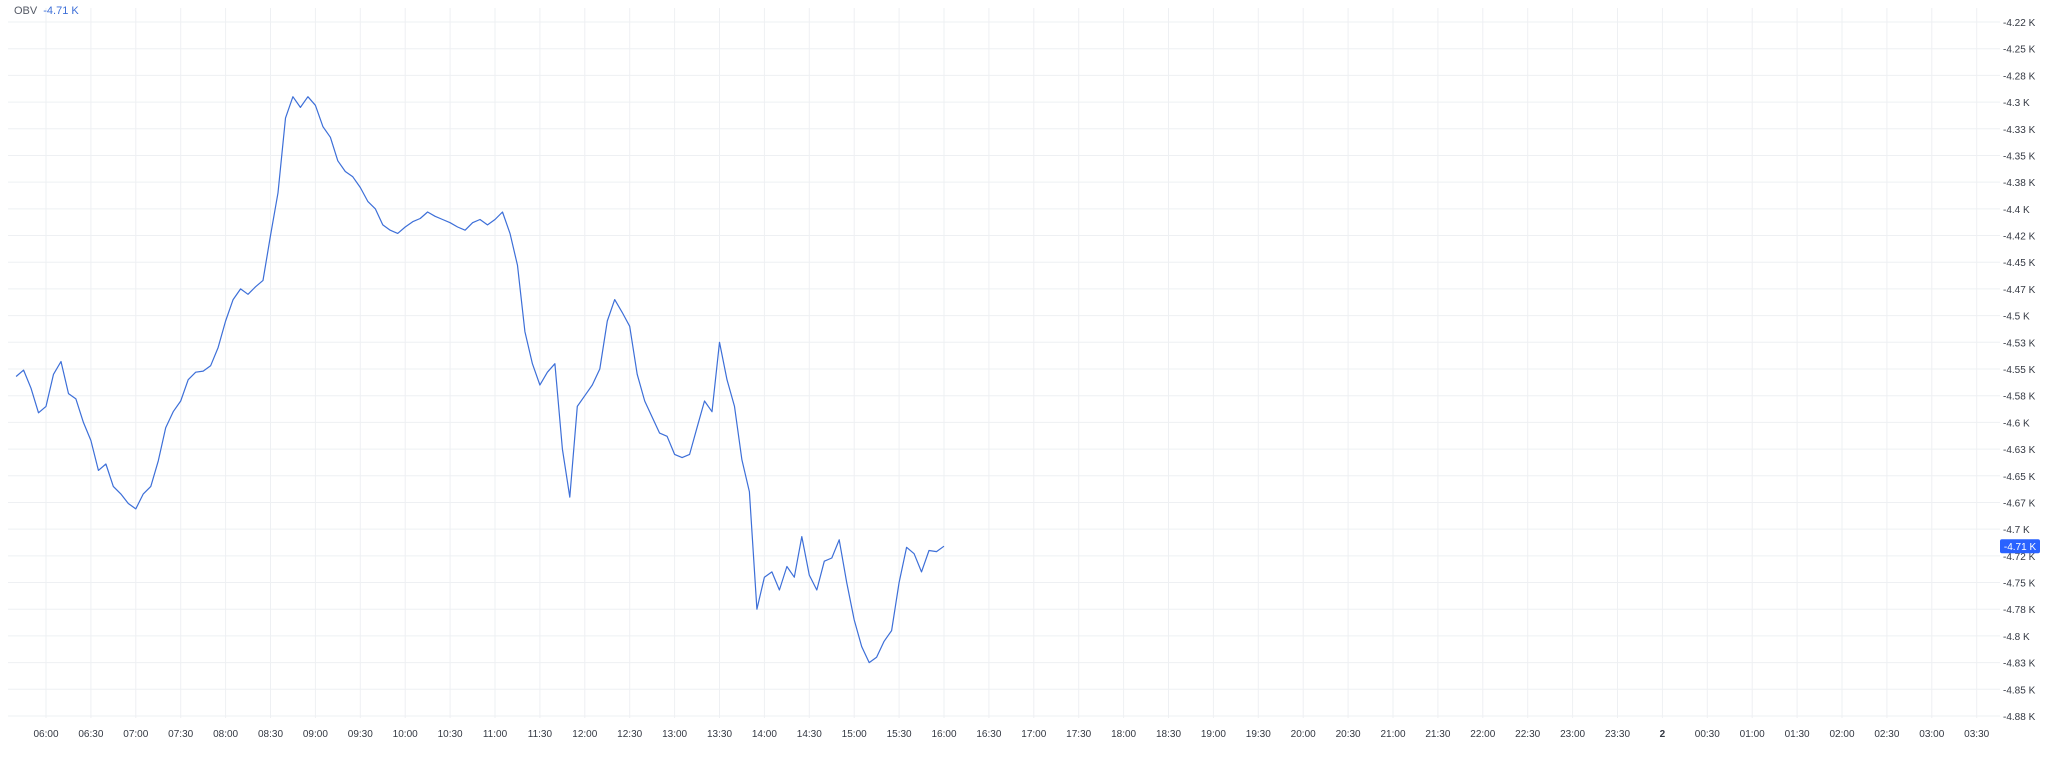 The width and height of the screenshot is (2048, 760). Describe the element at coordinates (2019, 343) in the screenshot. I see `y-tick-label: -4.53 K` at that location.